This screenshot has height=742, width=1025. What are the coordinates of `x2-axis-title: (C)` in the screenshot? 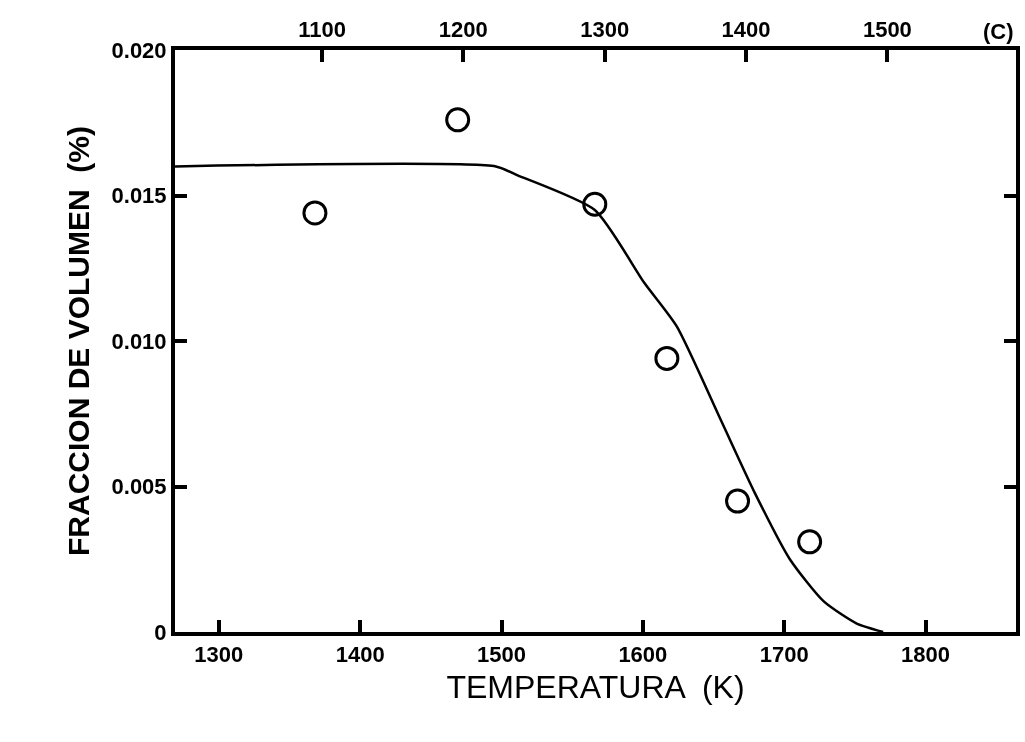 It's located at (998, 31).